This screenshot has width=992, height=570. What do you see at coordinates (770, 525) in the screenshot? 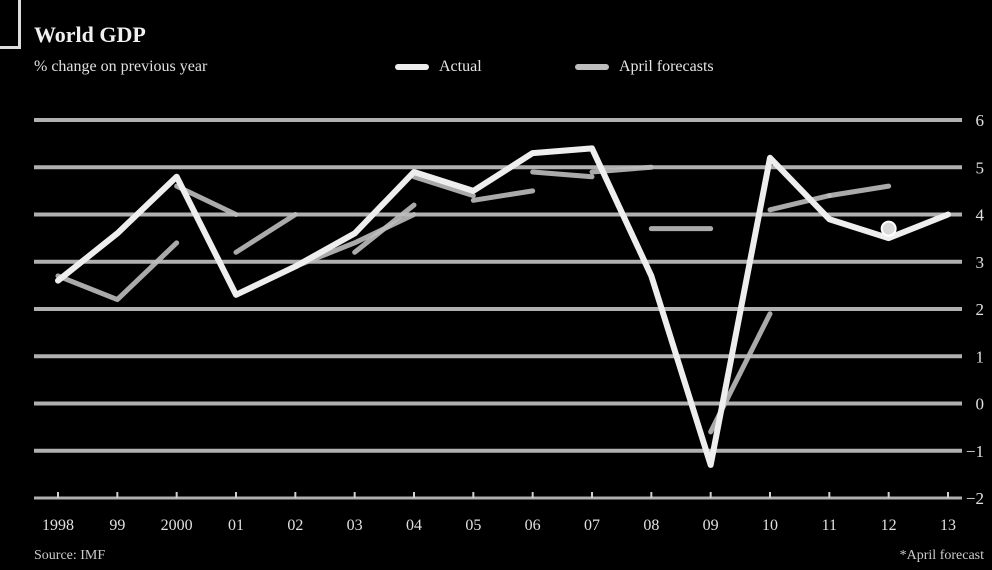
I see `x-tick-label: 10` at bounding box center [770, 525].